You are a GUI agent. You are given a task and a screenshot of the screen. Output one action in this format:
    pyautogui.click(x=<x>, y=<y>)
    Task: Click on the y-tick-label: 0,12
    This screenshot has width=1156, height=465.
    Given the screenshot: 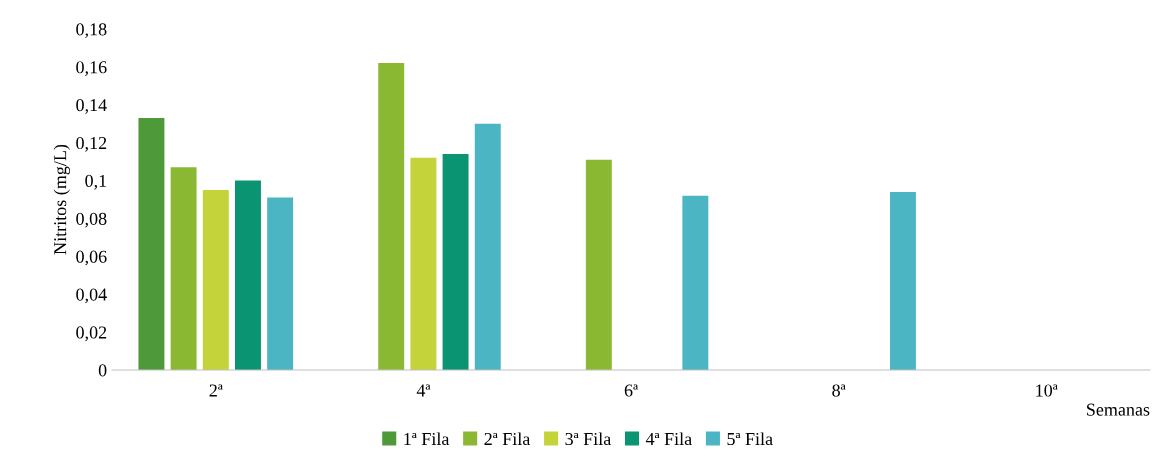 What is the action you would take?
    pyautogui.click(x=91, y=144)
    